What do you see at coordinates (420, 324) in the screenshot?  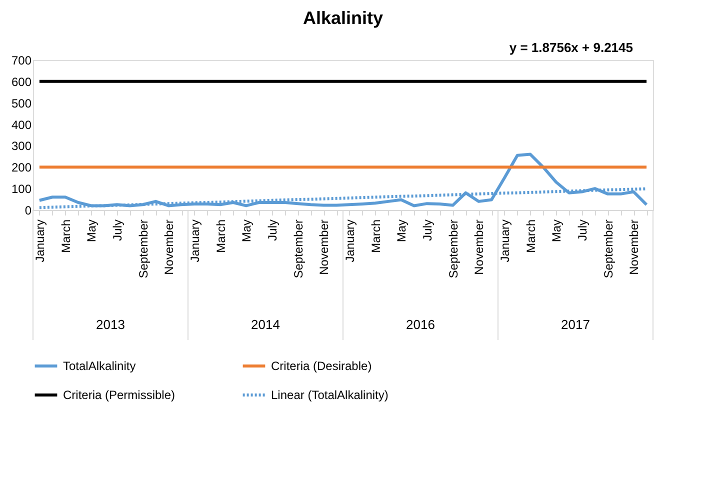 I see `text: 2016` at bounding box center [420, 324].